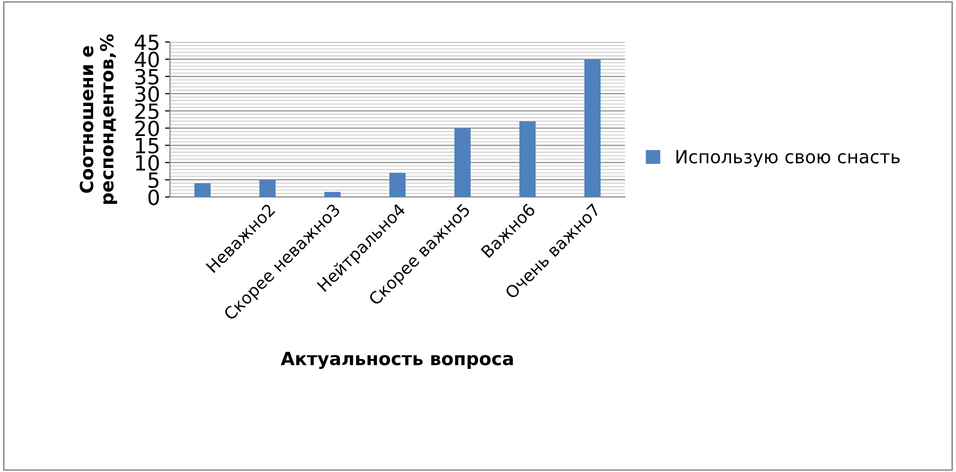 This screenshot has height=472, width=956. Describe the element at coordinates (147, 146) in the screenshot. I see `y-tick-label: 15` at that location.